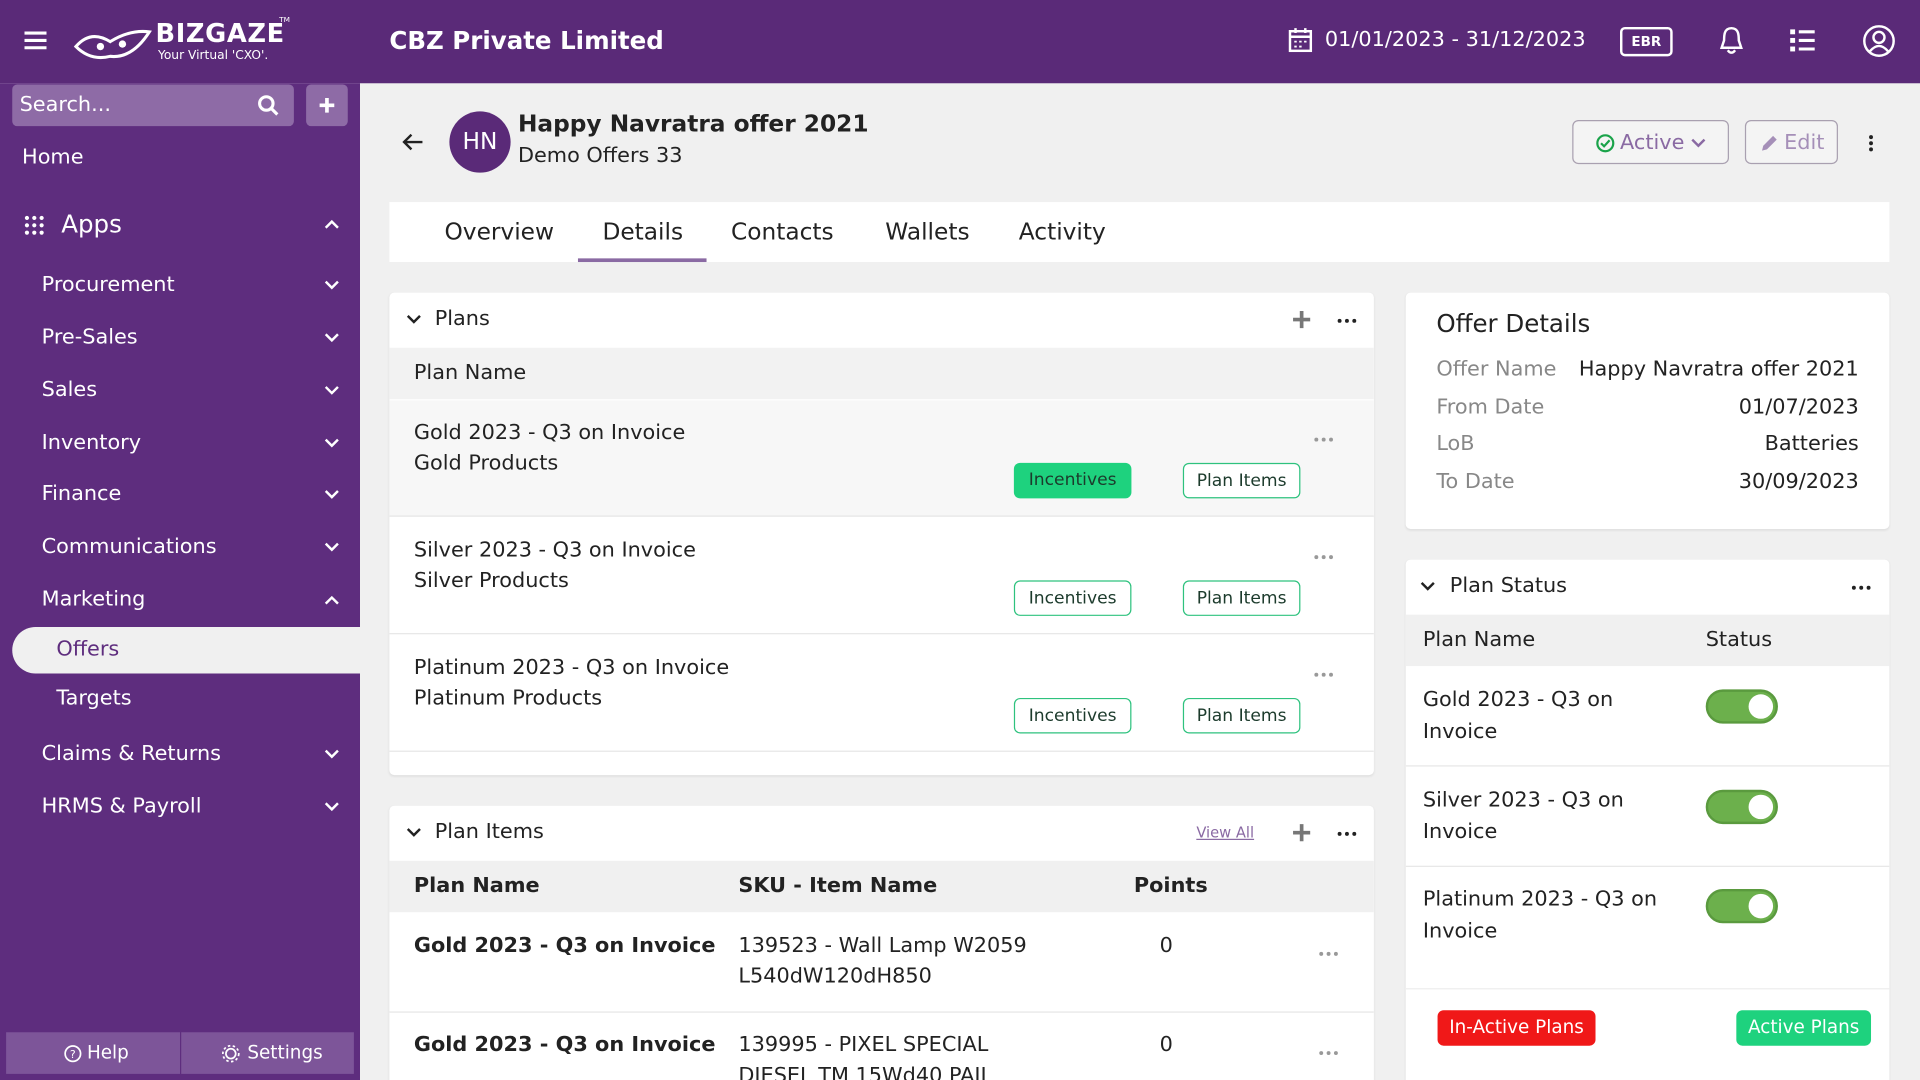  What do you see at coordinates (1718, 369) in the screenshot?
I see `field-value: Happy Navratra offer 2021` at bounding box center [1718, 369].